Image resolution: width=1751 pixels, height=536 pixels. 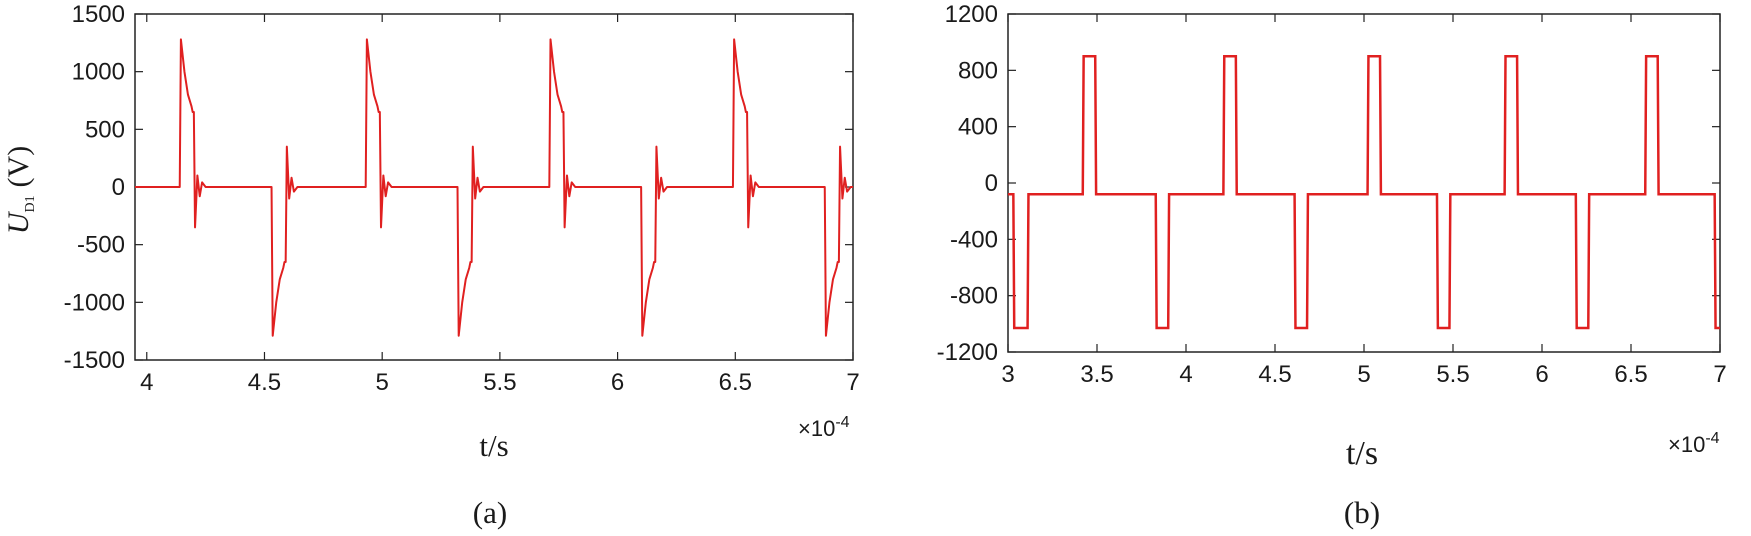 What do you see at coordinates (94, 360) in the screenshot?
I see `chart-a-ytick-label: -1500` at bounding box center [94, 360].